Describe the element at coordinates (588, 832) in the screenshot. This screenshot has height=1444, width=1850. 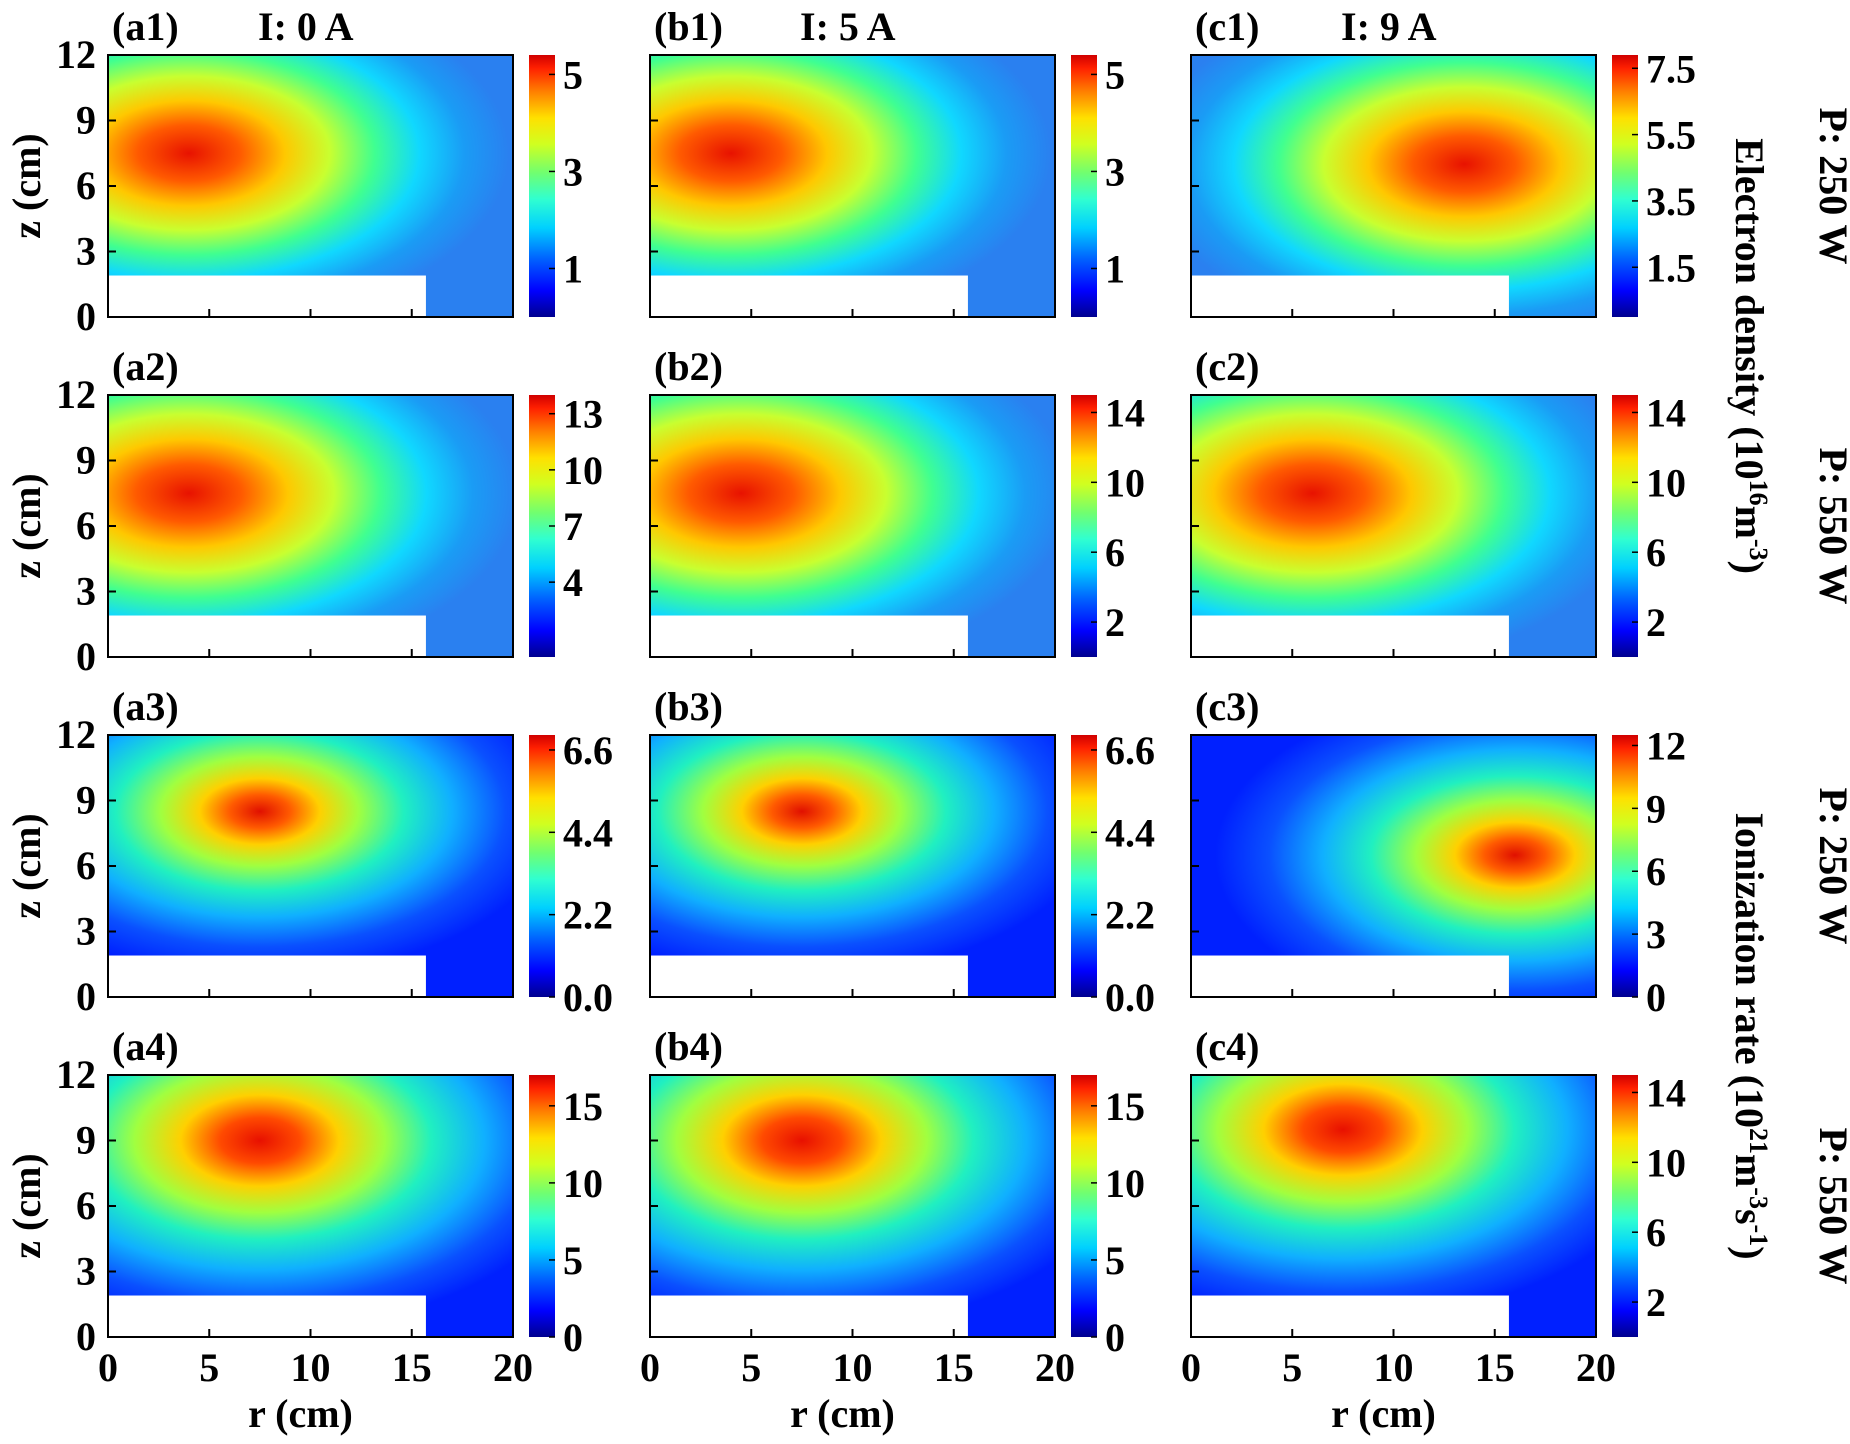
I see `colorbar-tick-label: 4.4` at that location.